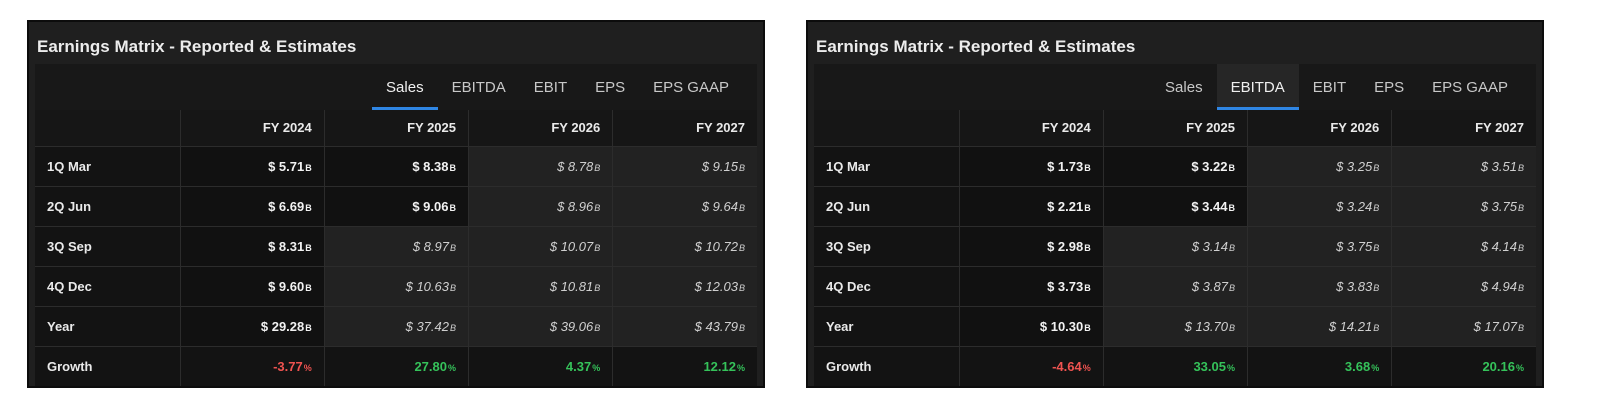 The height and width of the screenshot is (413, 1600). What do you see at coordinates (886, 326) in the screenshot?
I see `row-label: Year` at bounding box center [886, 326].